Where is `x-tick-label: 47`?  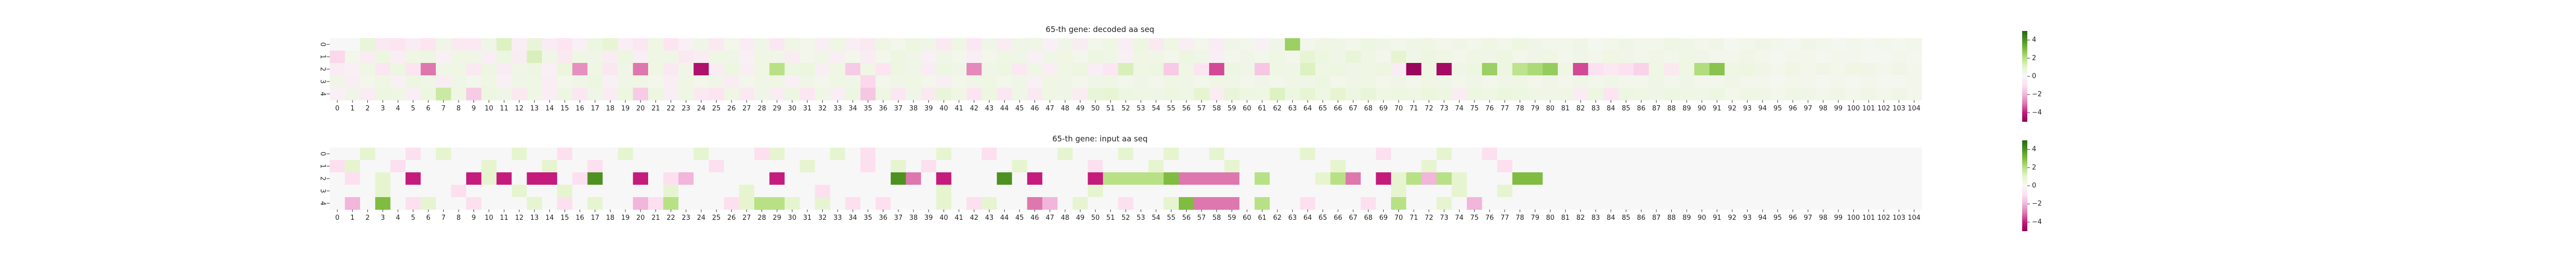 x-tick-label: 47 is located at coordinates (1050, 108).